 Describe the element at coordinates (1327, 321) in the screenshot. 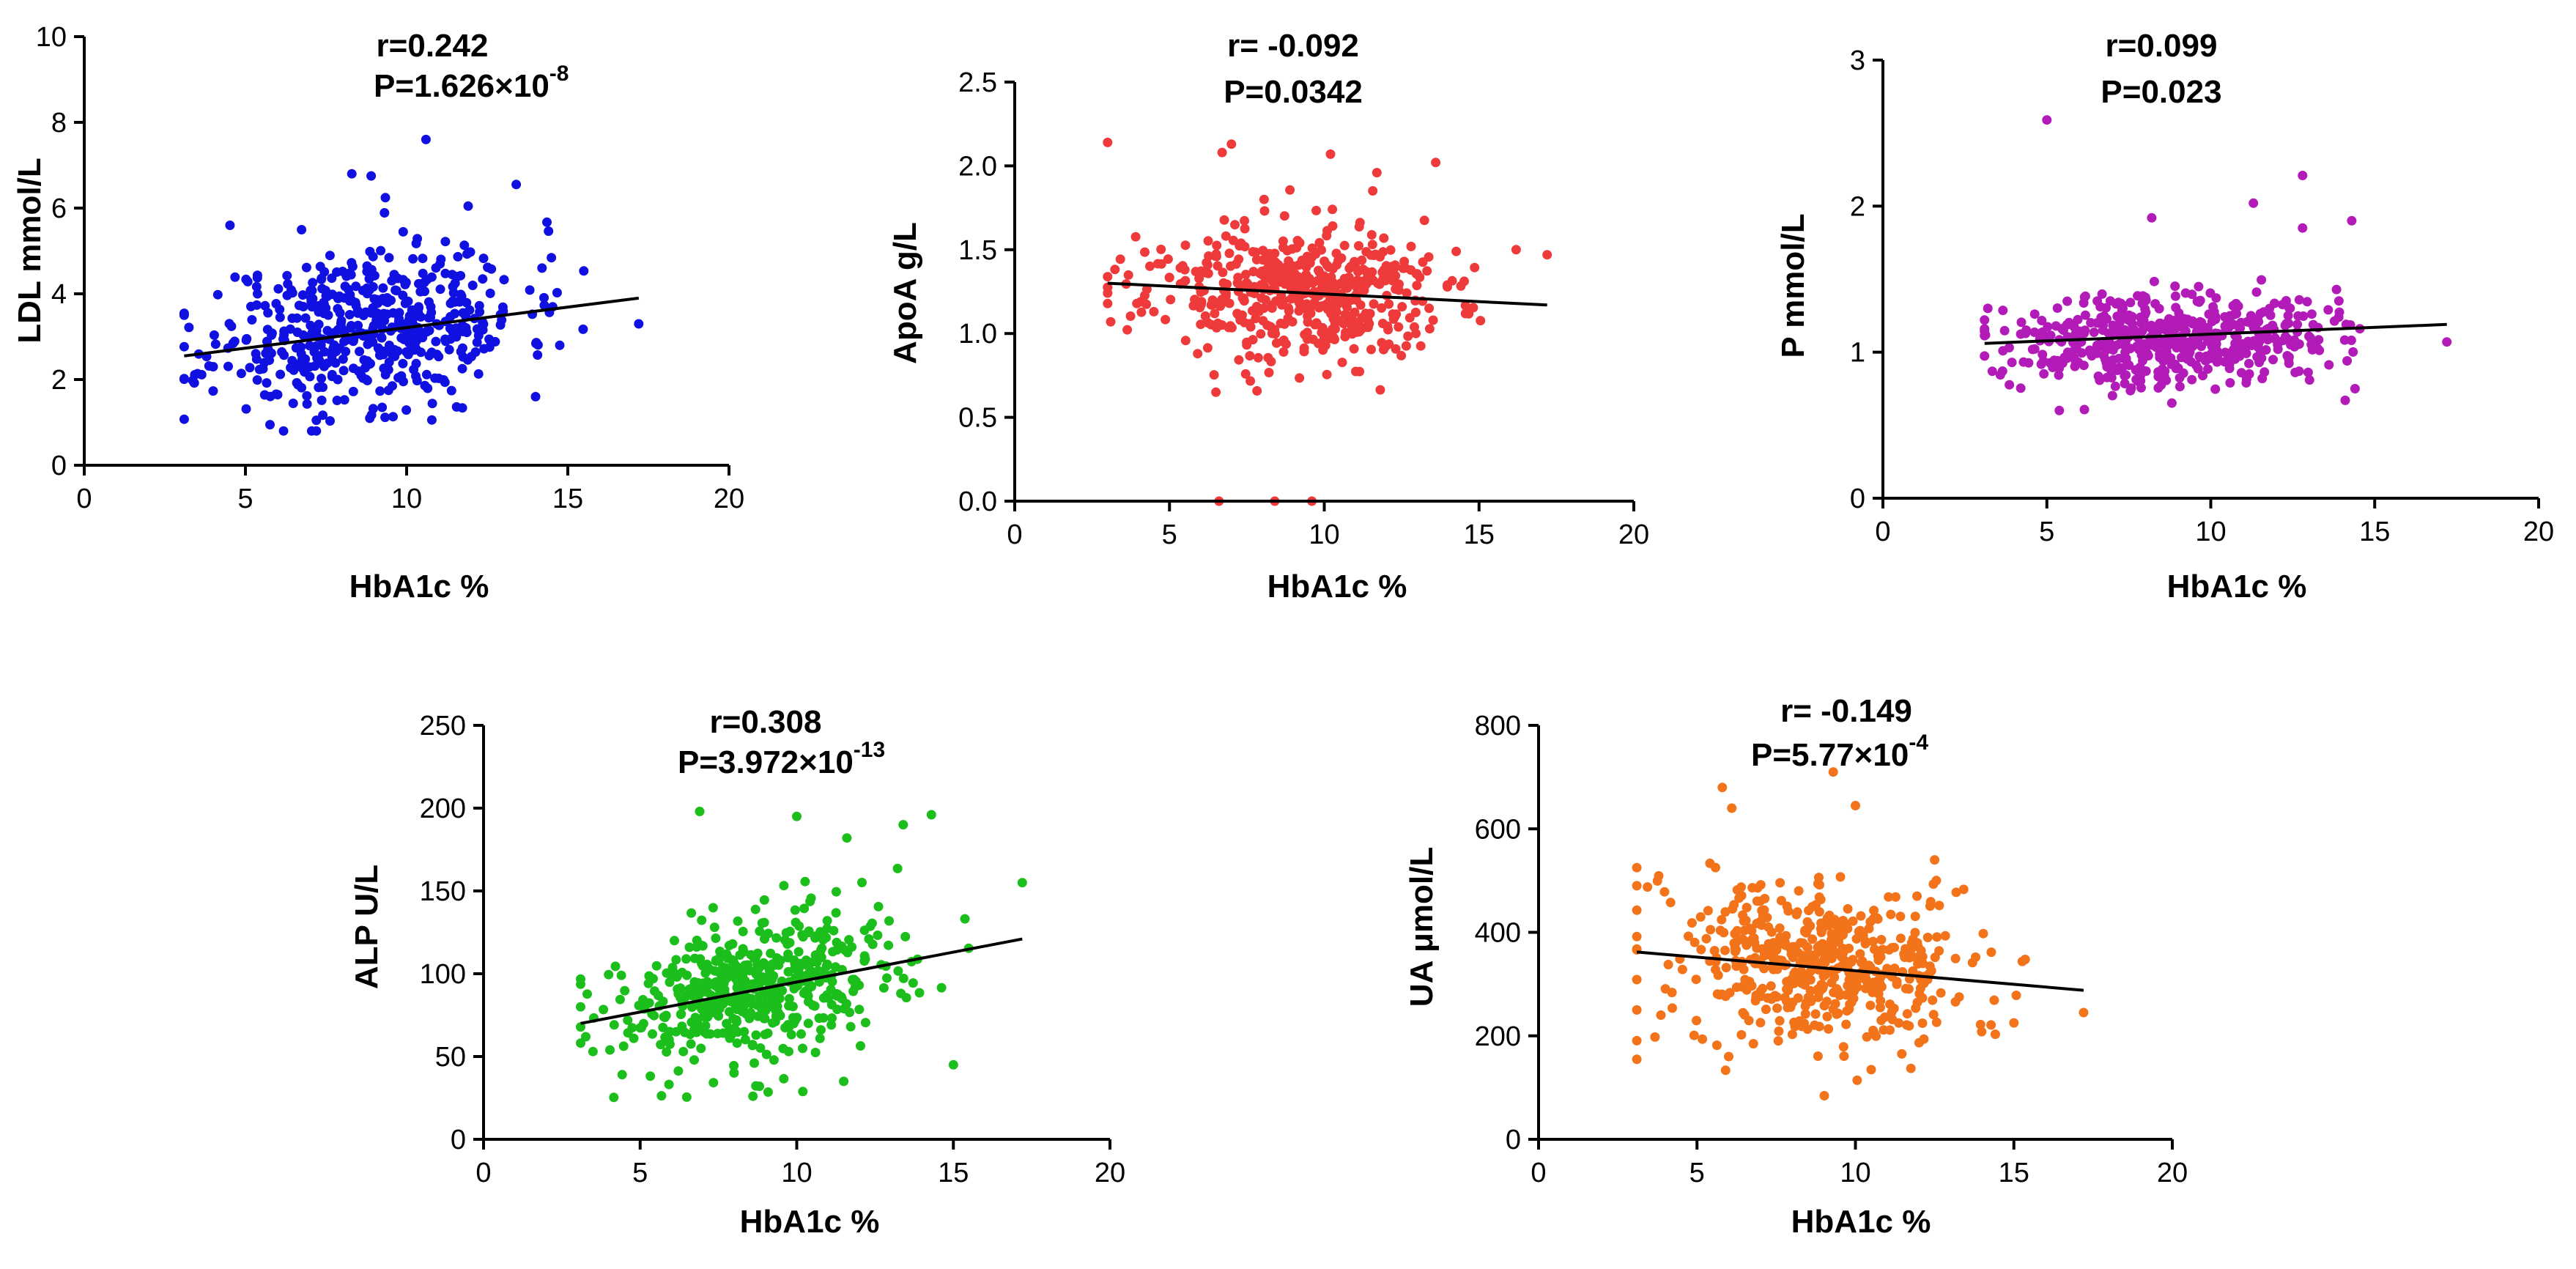

I see `scatter-points-apoa` at that location.